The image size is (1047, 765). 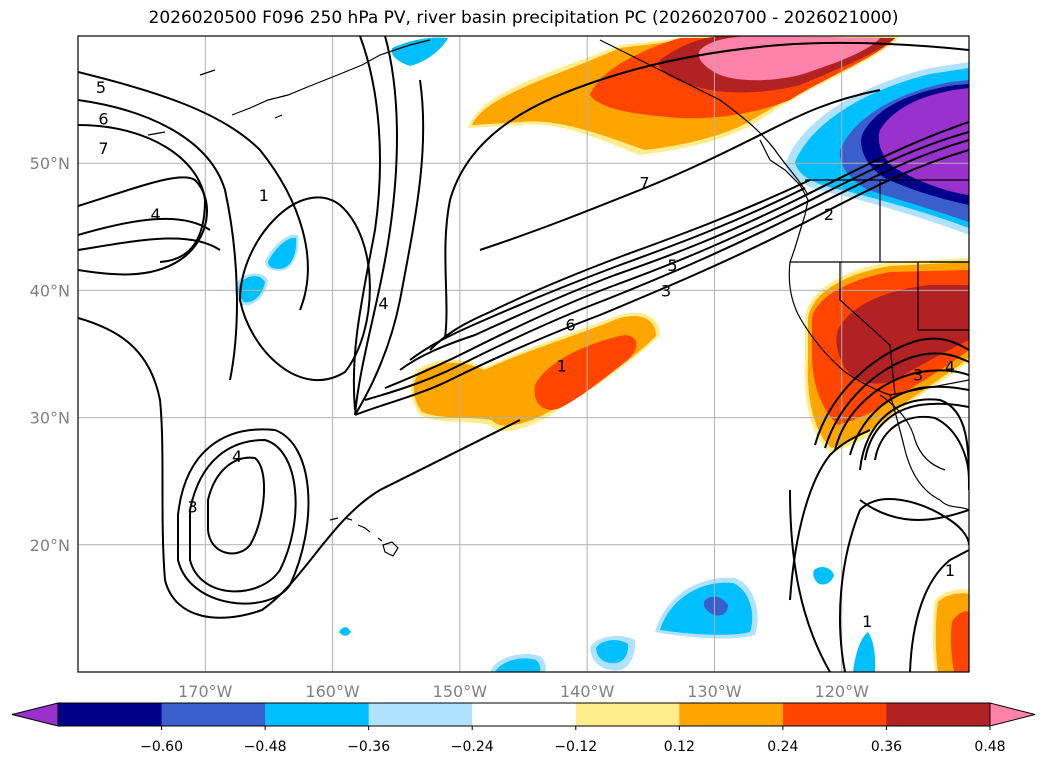 I want to click on contour-nw-b, so click(x=149, y=244).